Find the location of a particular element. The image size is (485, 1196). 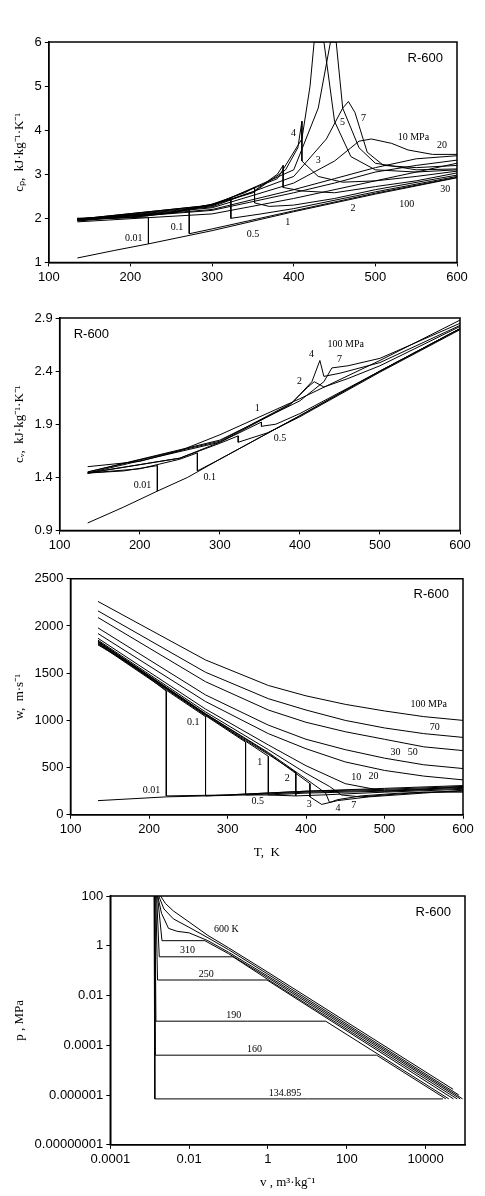

y-tick-label: 2.9 is located at coordinates (43, 317).